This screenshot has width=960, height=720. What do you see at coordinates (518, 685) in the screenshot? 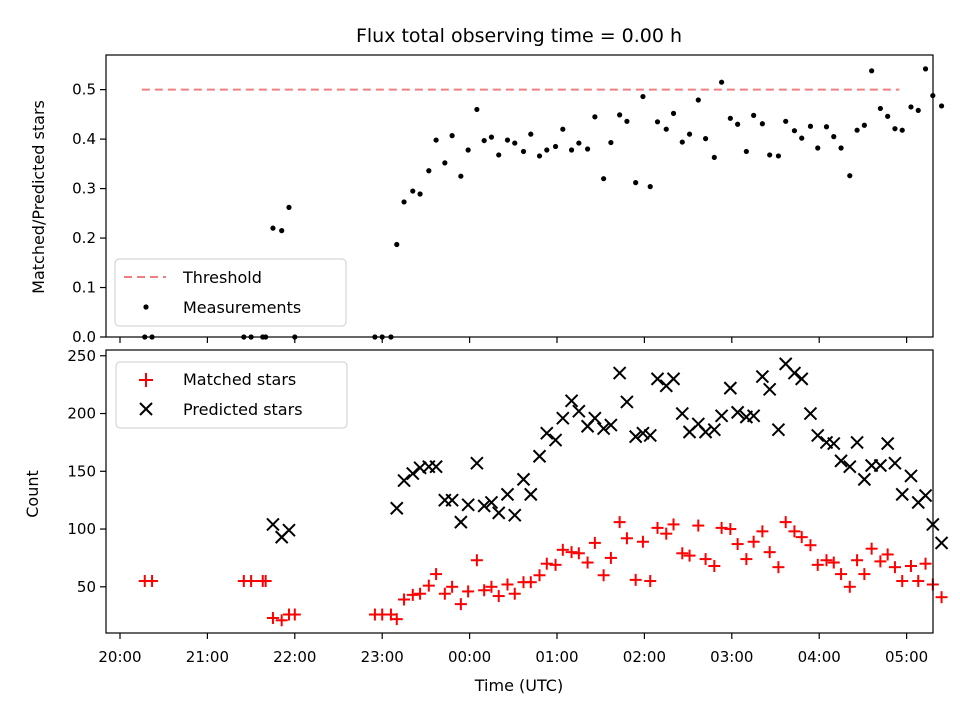
I see `x-axis-label: Time (UTC)` at bounding box center [518, 685].